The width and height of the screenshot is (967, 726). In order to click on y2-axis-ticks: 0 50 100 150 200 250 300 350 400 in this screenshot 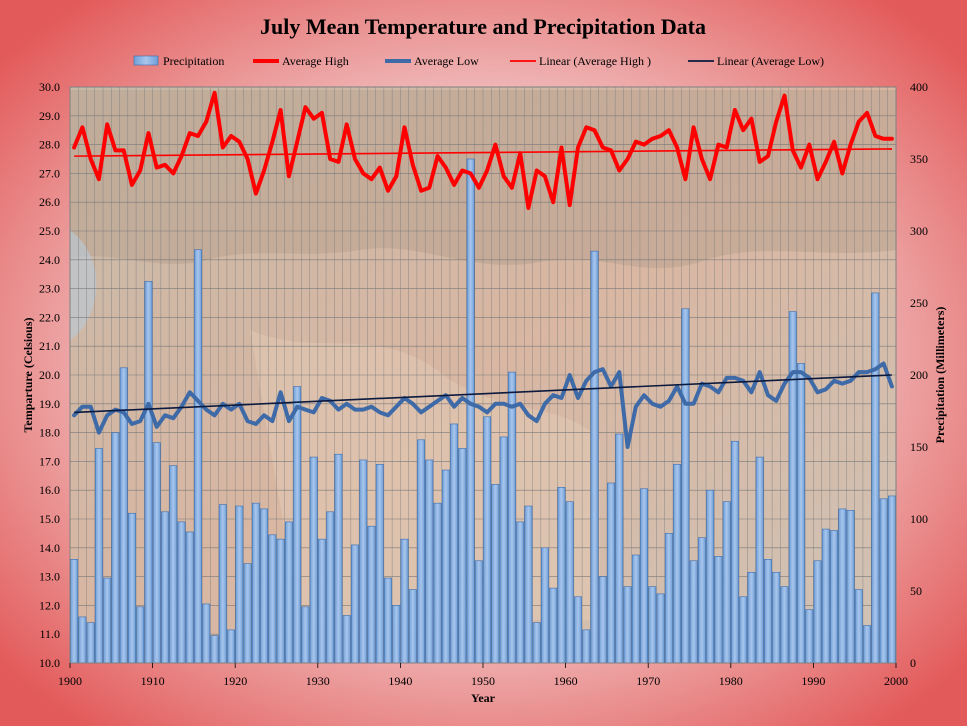, I will do `click(919, 375)`.